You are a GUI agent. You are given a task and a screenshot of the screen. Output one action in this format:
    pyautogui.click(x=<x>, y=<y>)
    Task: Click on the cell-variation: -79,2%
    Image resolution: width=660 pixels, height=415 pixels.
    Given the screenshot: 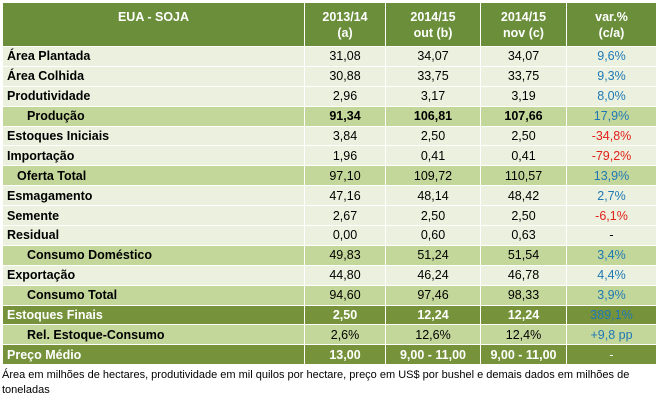 What is the action you would take?
    pyautogui.click(x=611, y=156)
    